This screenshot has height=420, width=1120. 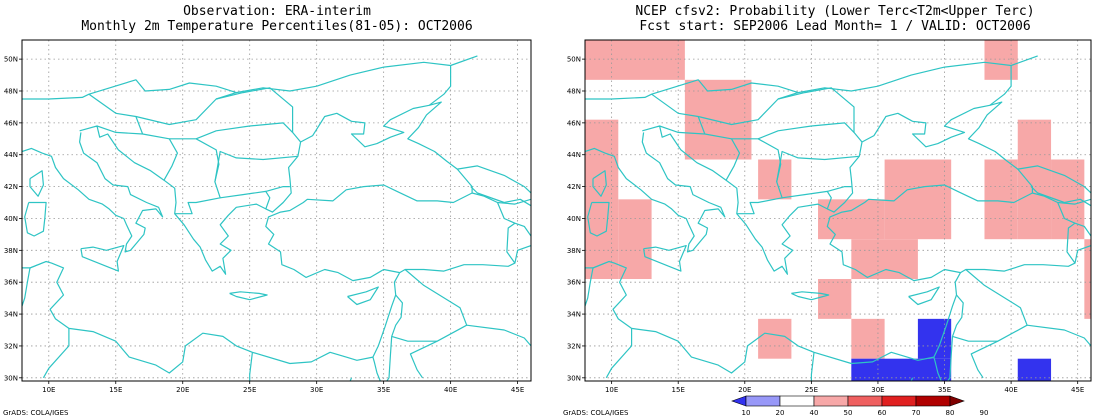 I want to click on lat-tick-label: 42N, so click(x=574, y=187).